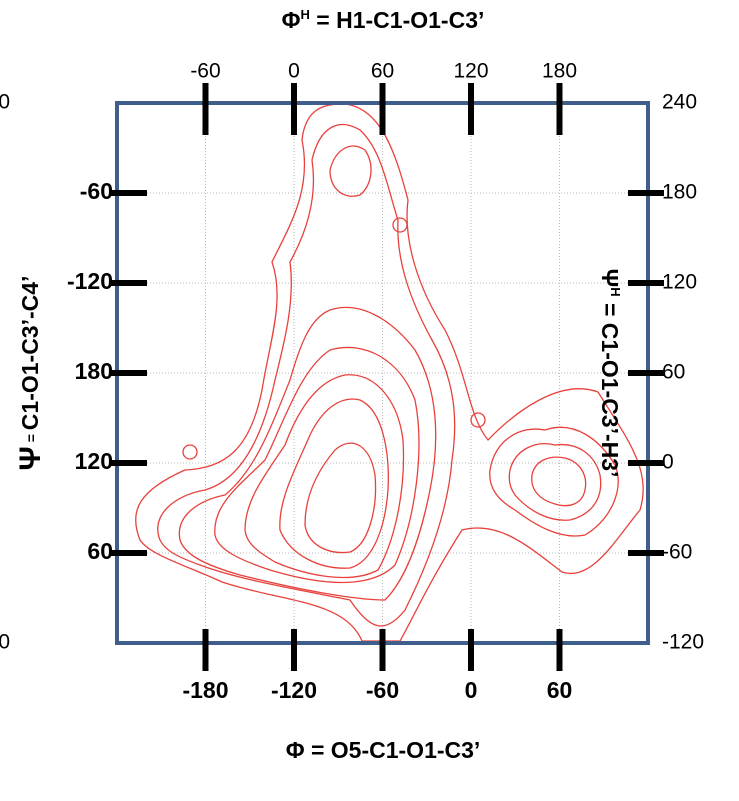 This screenshot has height=801, width=739. What do you see at coordinates (291, 20) in the screenshot?
I see `symbol: Φ` at bounding box center [291, 20].